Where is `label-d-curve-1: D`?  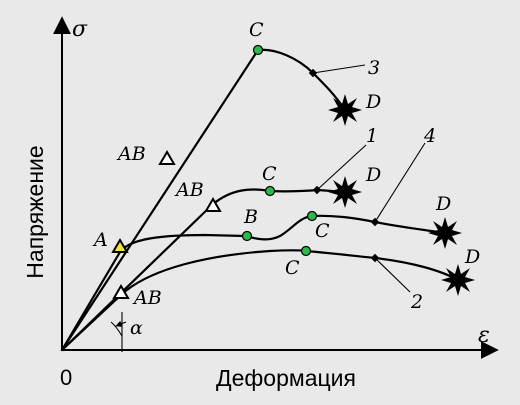
label-d-curve-1: D is located at coordinates (373, 175).